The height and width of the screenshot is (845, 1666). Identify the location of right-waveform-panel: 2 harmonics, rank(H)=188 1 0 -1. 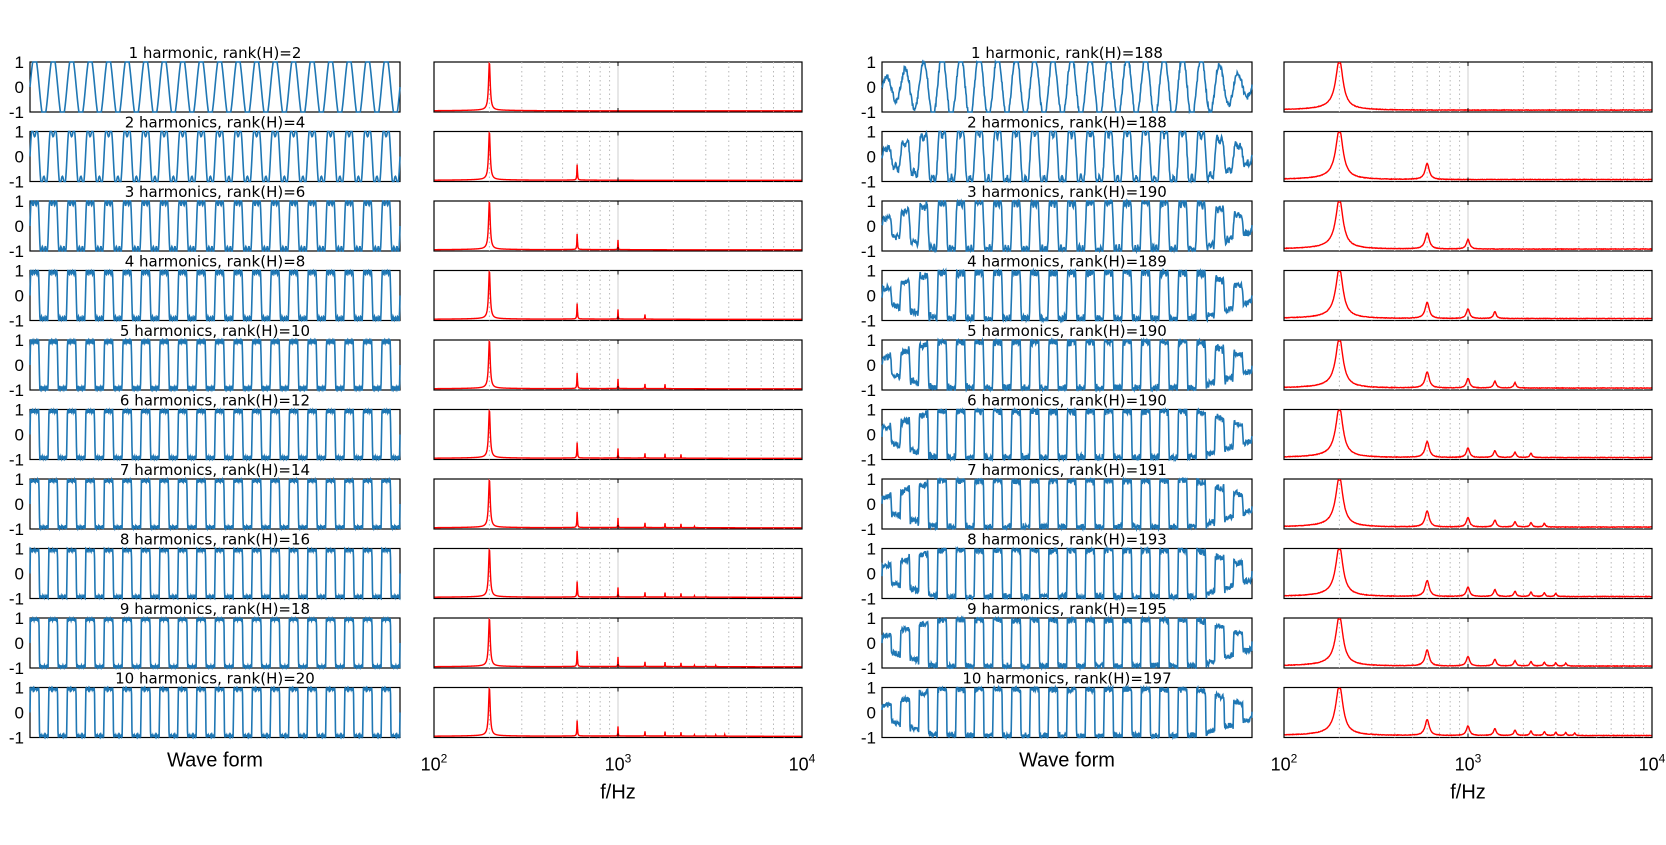
(1057, 153).